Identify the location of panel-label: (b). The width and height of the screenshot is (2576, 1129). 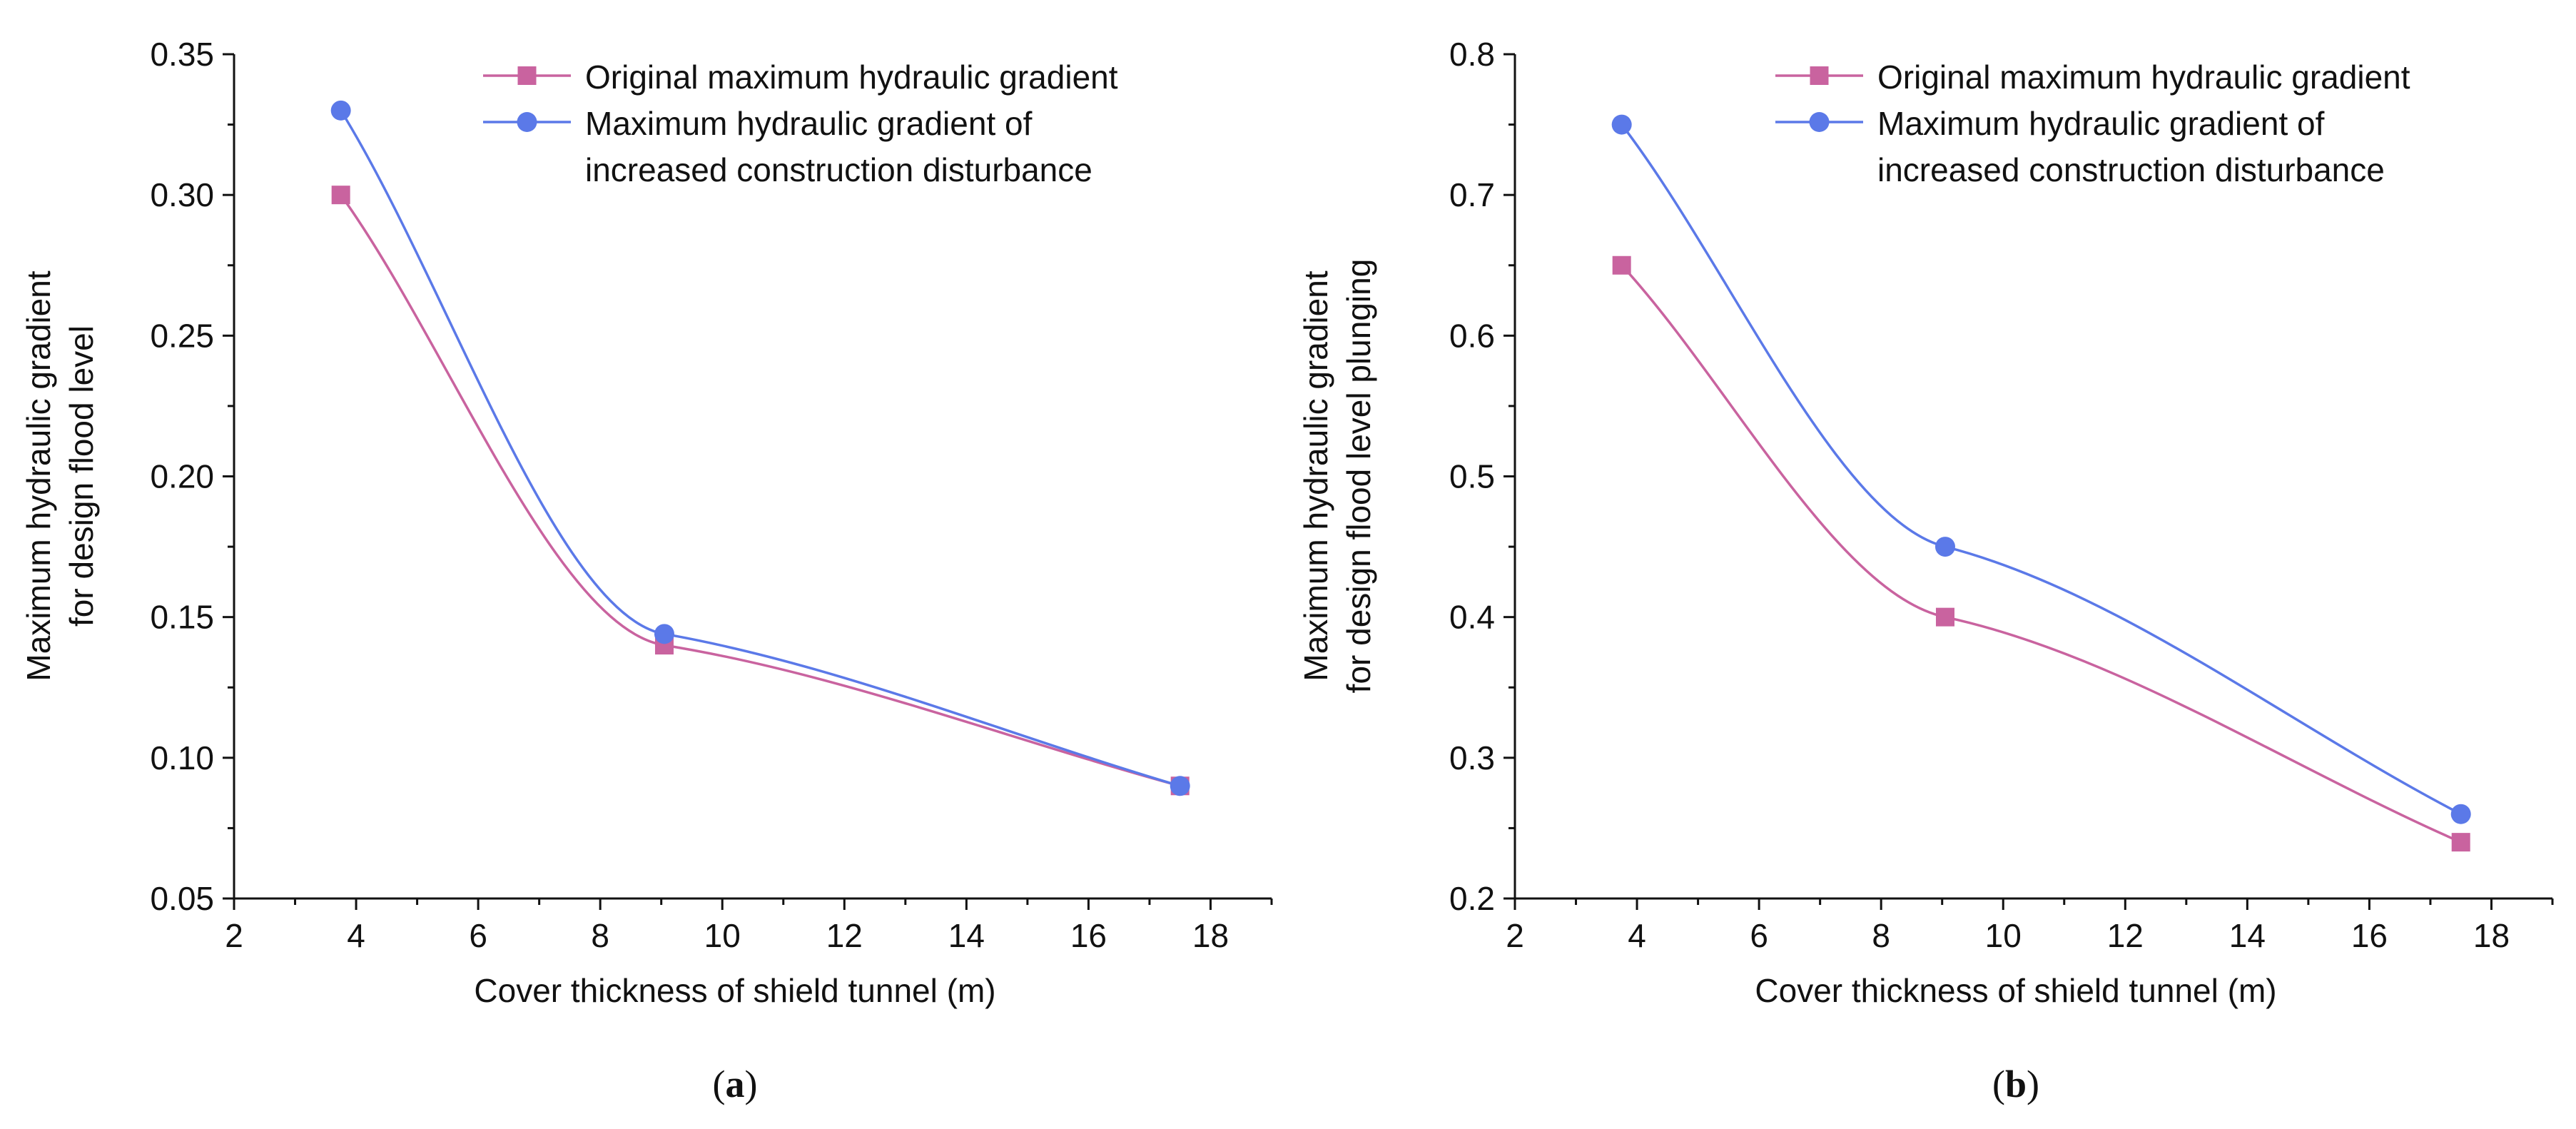
(2015, 1084).